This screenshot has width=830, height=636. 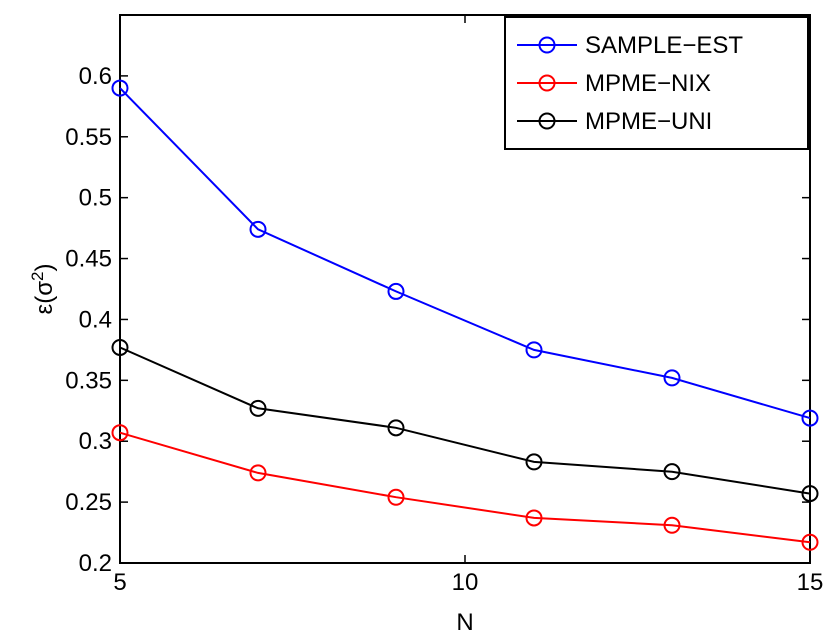 I want to click on legend-label: SAMPLE−EST, so click(x=664, y=45).